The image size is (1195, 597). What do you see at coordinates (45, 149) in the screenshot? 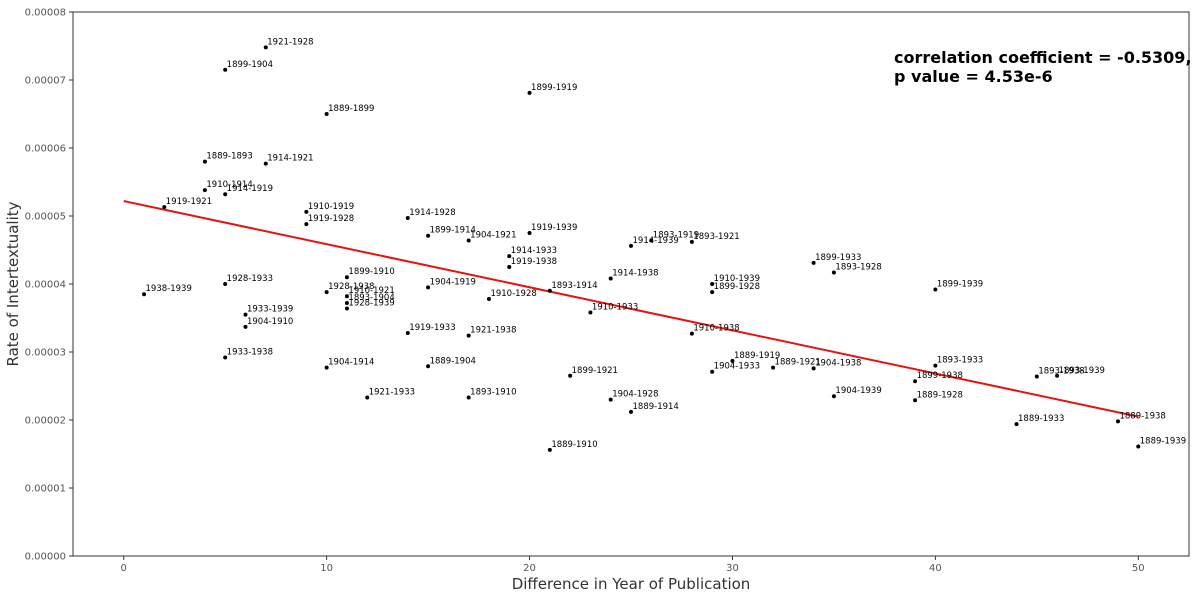
I see `y-tick-label: 0.00006` at bounding box center [45, 149].